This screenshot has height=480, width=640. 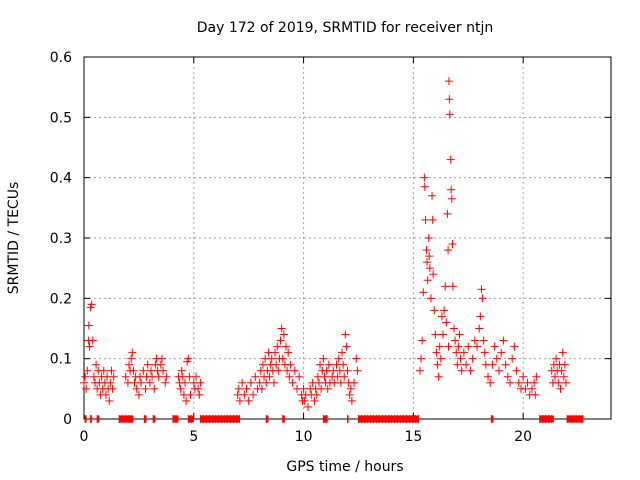 What do you see at coordinates (523, 437) in the screenshot?
I see `x-tick-label: 20` at bounding box center [523, 437].